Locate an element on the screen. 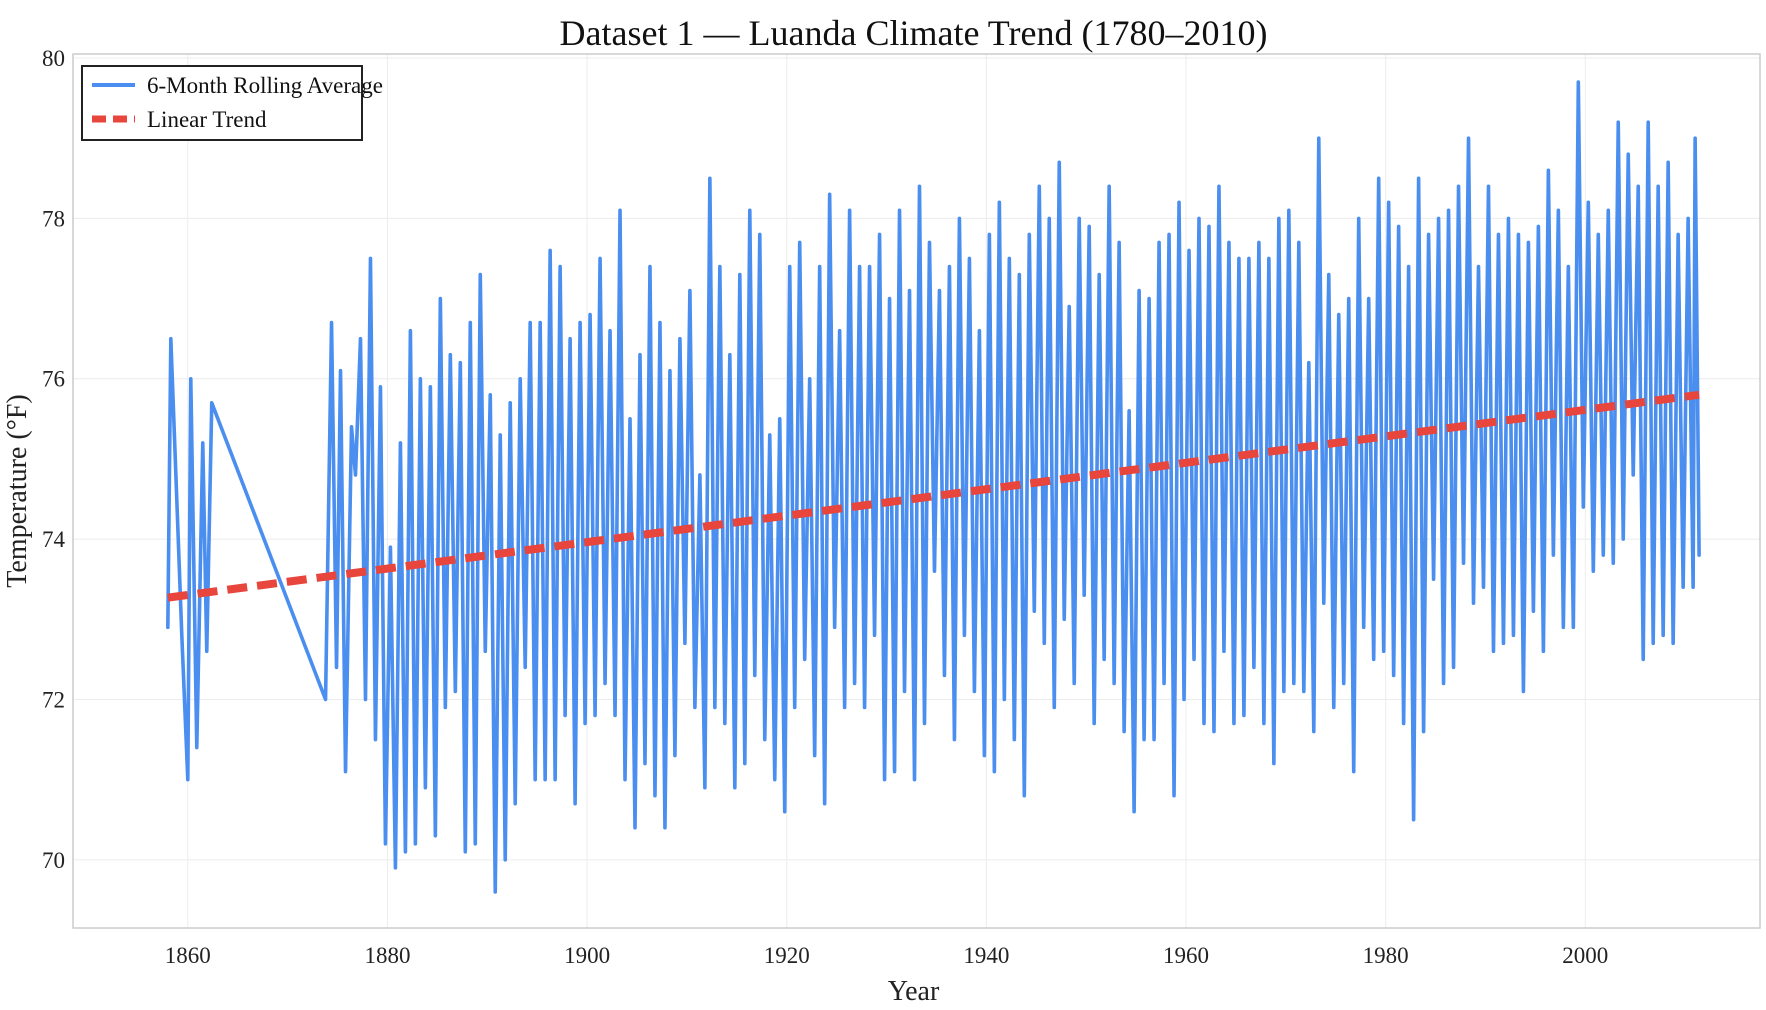 The image size is (1766, 1010). y-tick-label: 74 is located at coordinates (54, 539).